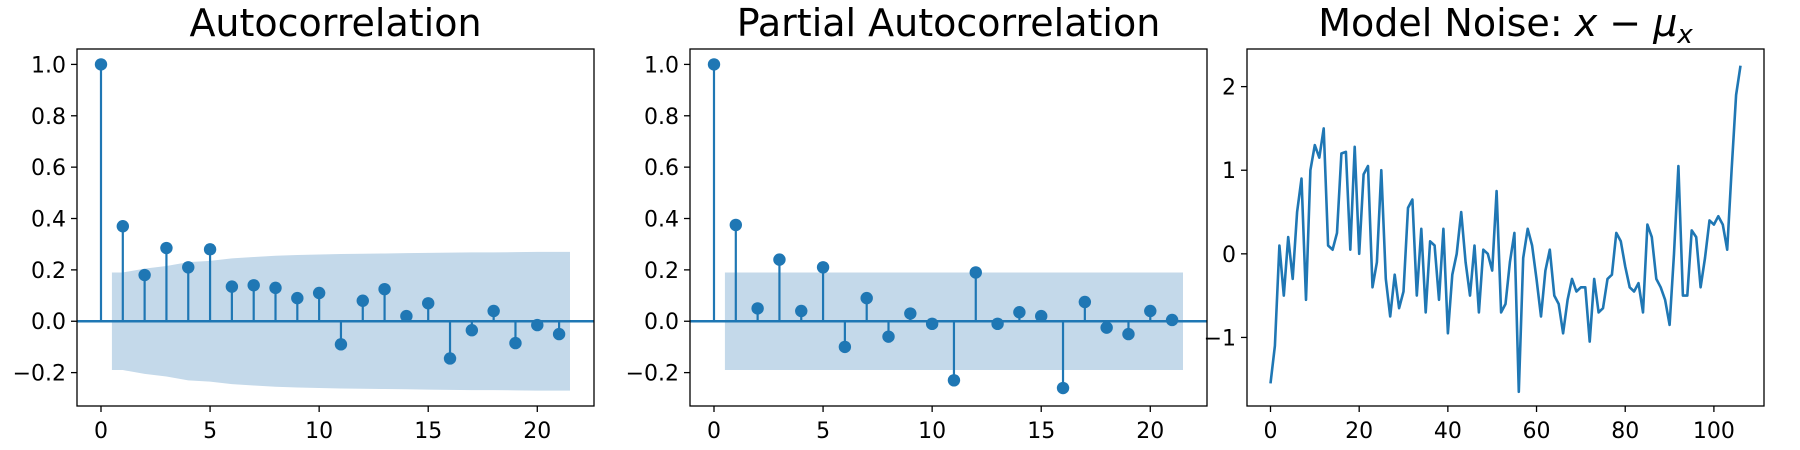  I want to click on x-tick-label: 60, so click(1537, 431).